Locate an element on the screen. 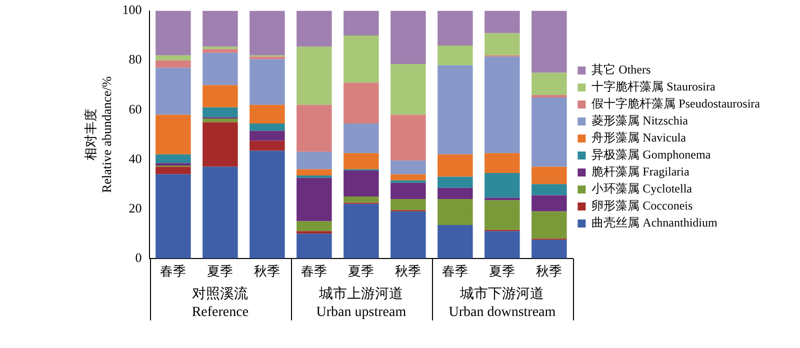  y-tick-label: 80 is located at coordinates (135, 59).